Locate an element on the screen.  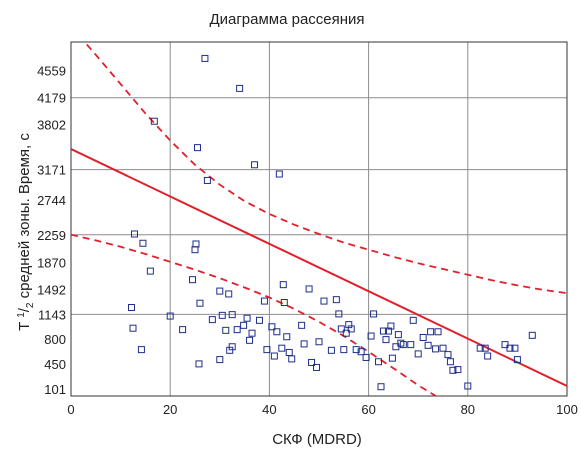
y-axis-label-prefix: T is located at coordinates (24, 324).